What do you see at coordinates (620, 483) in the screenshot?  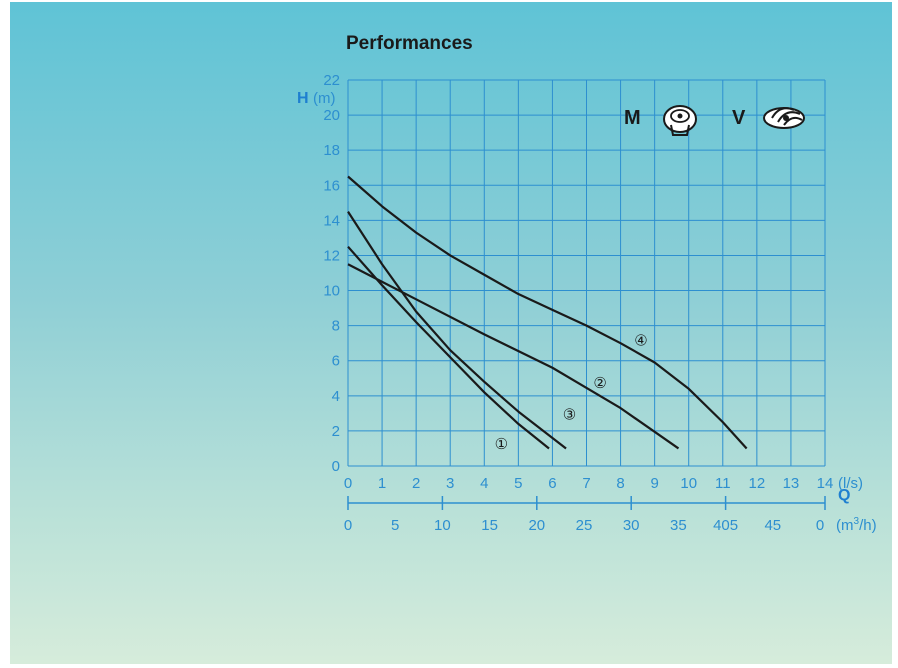 I see `x-tick-label-ls: 8` at bounding box center [620, 483].